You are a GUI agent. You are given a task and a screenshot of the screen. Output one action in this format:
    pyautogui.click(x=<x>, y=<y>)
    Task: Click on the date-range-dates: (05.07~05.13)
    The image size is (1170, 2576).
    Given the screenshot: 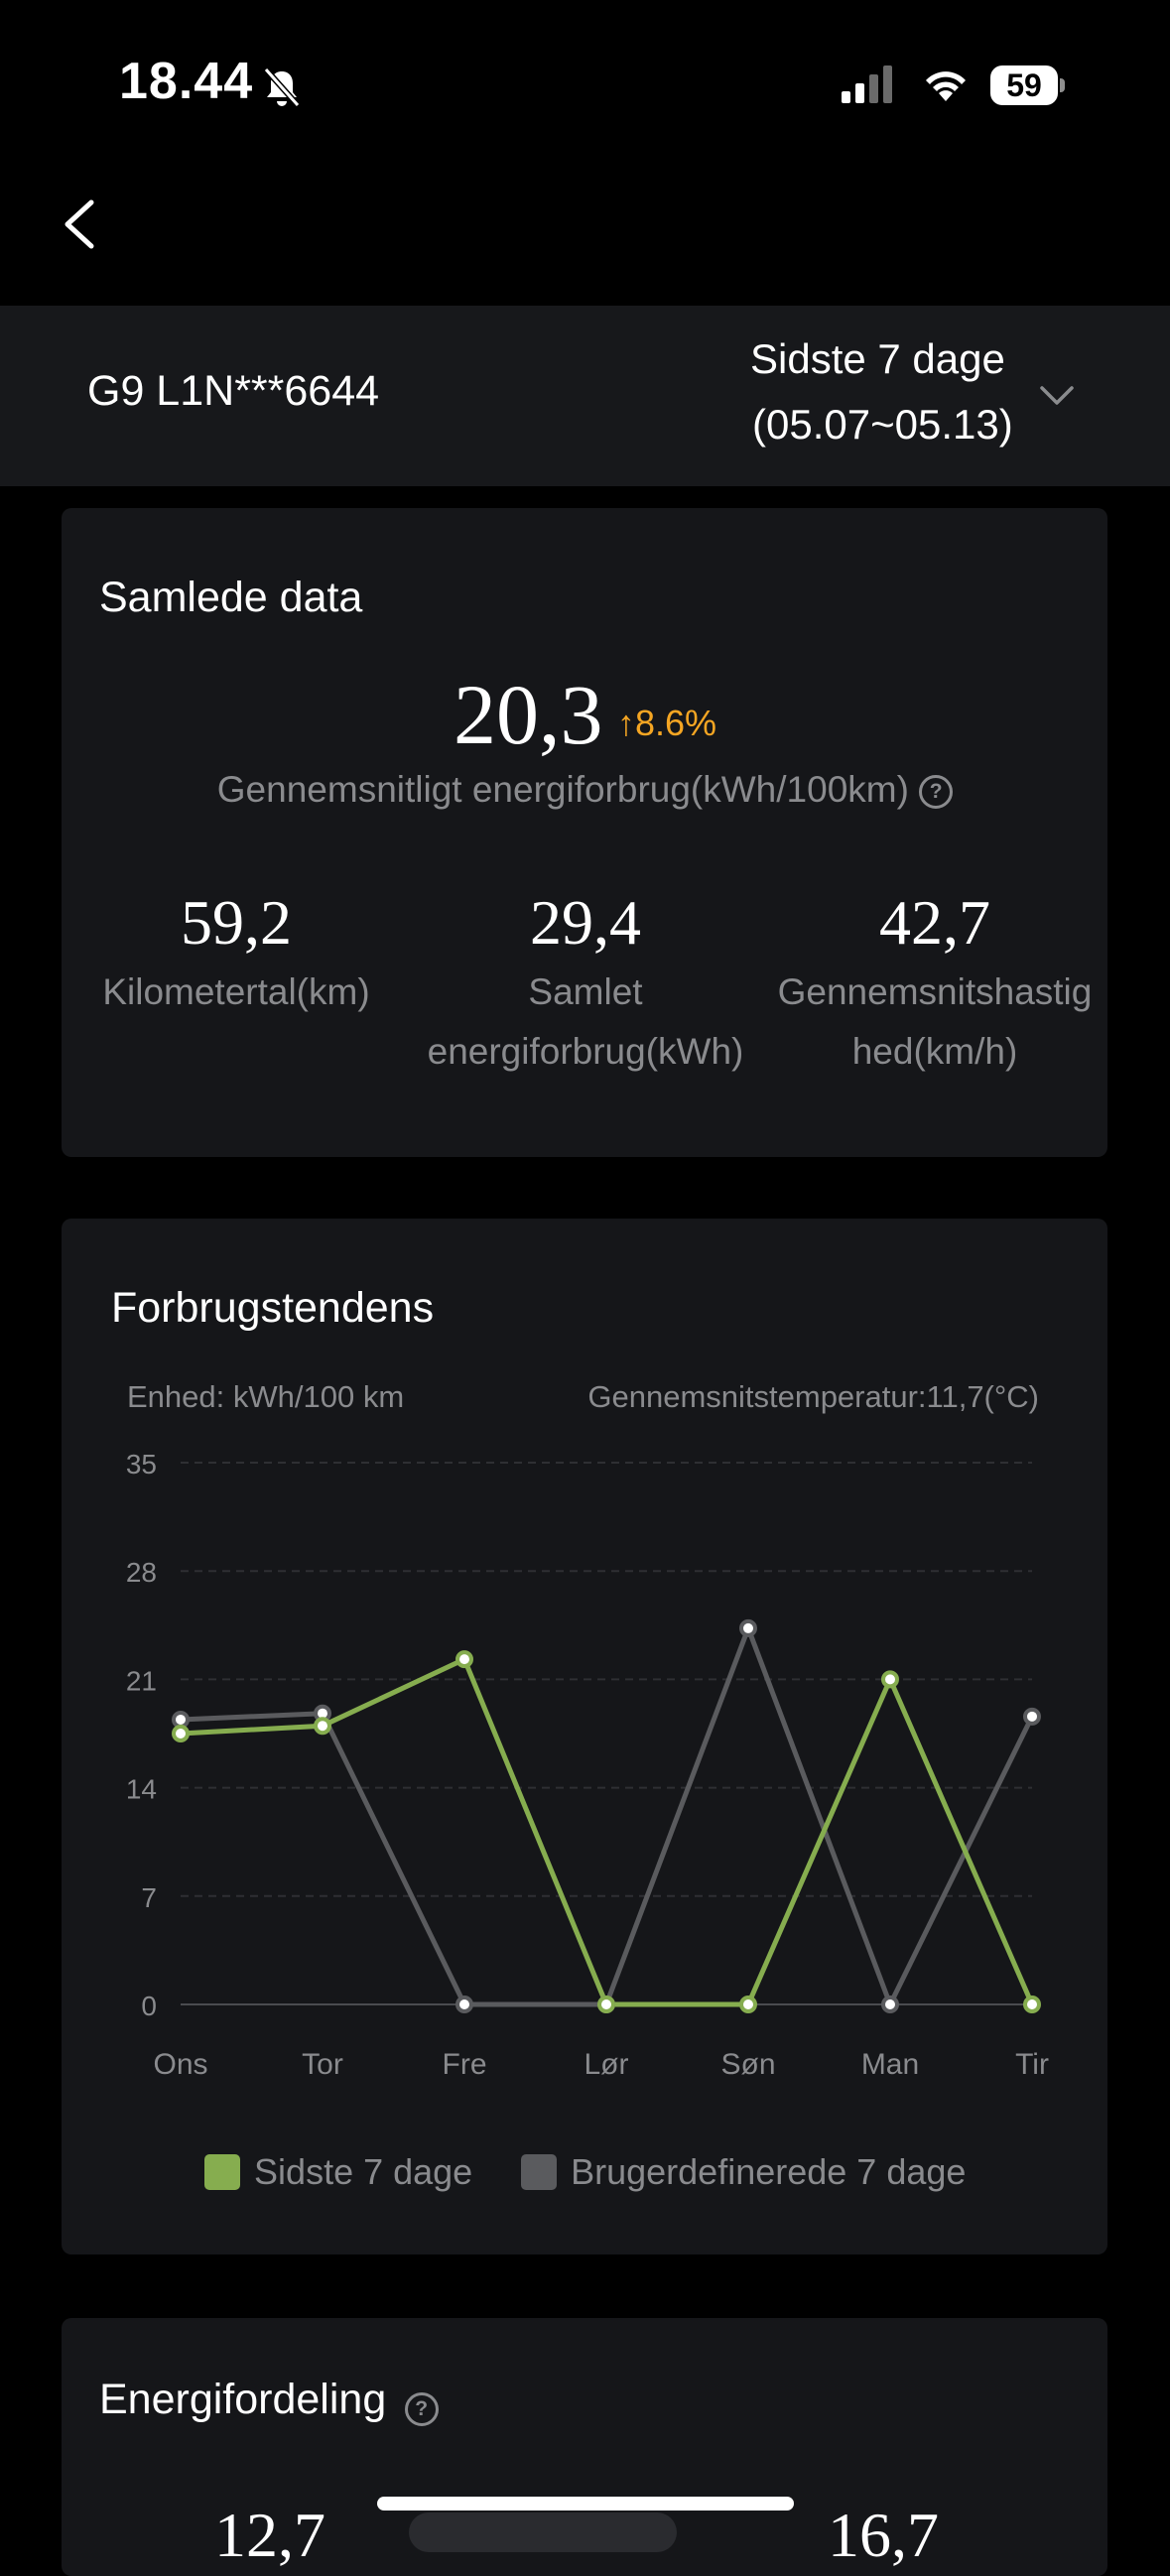 What is the action you would take?
    pyautogui.click(x=882, y=425)
    